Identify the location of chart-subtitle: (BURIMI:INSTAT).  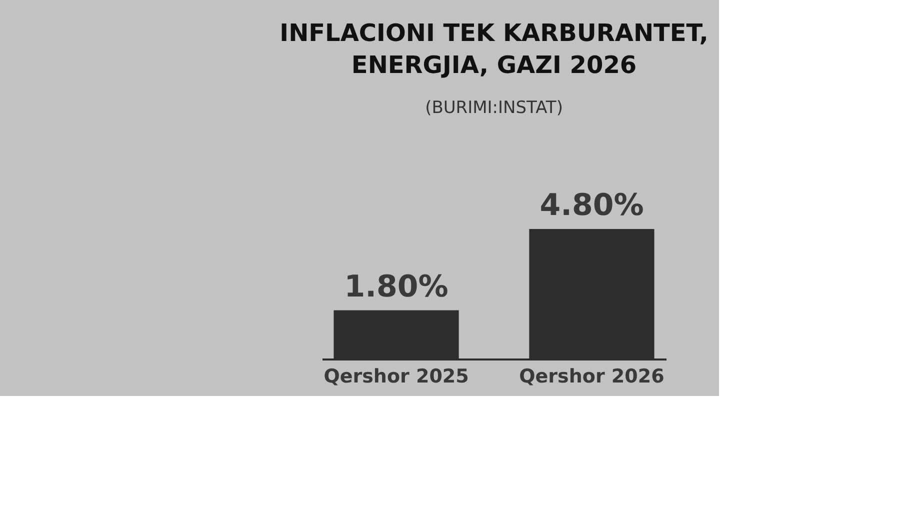
(494, 108).